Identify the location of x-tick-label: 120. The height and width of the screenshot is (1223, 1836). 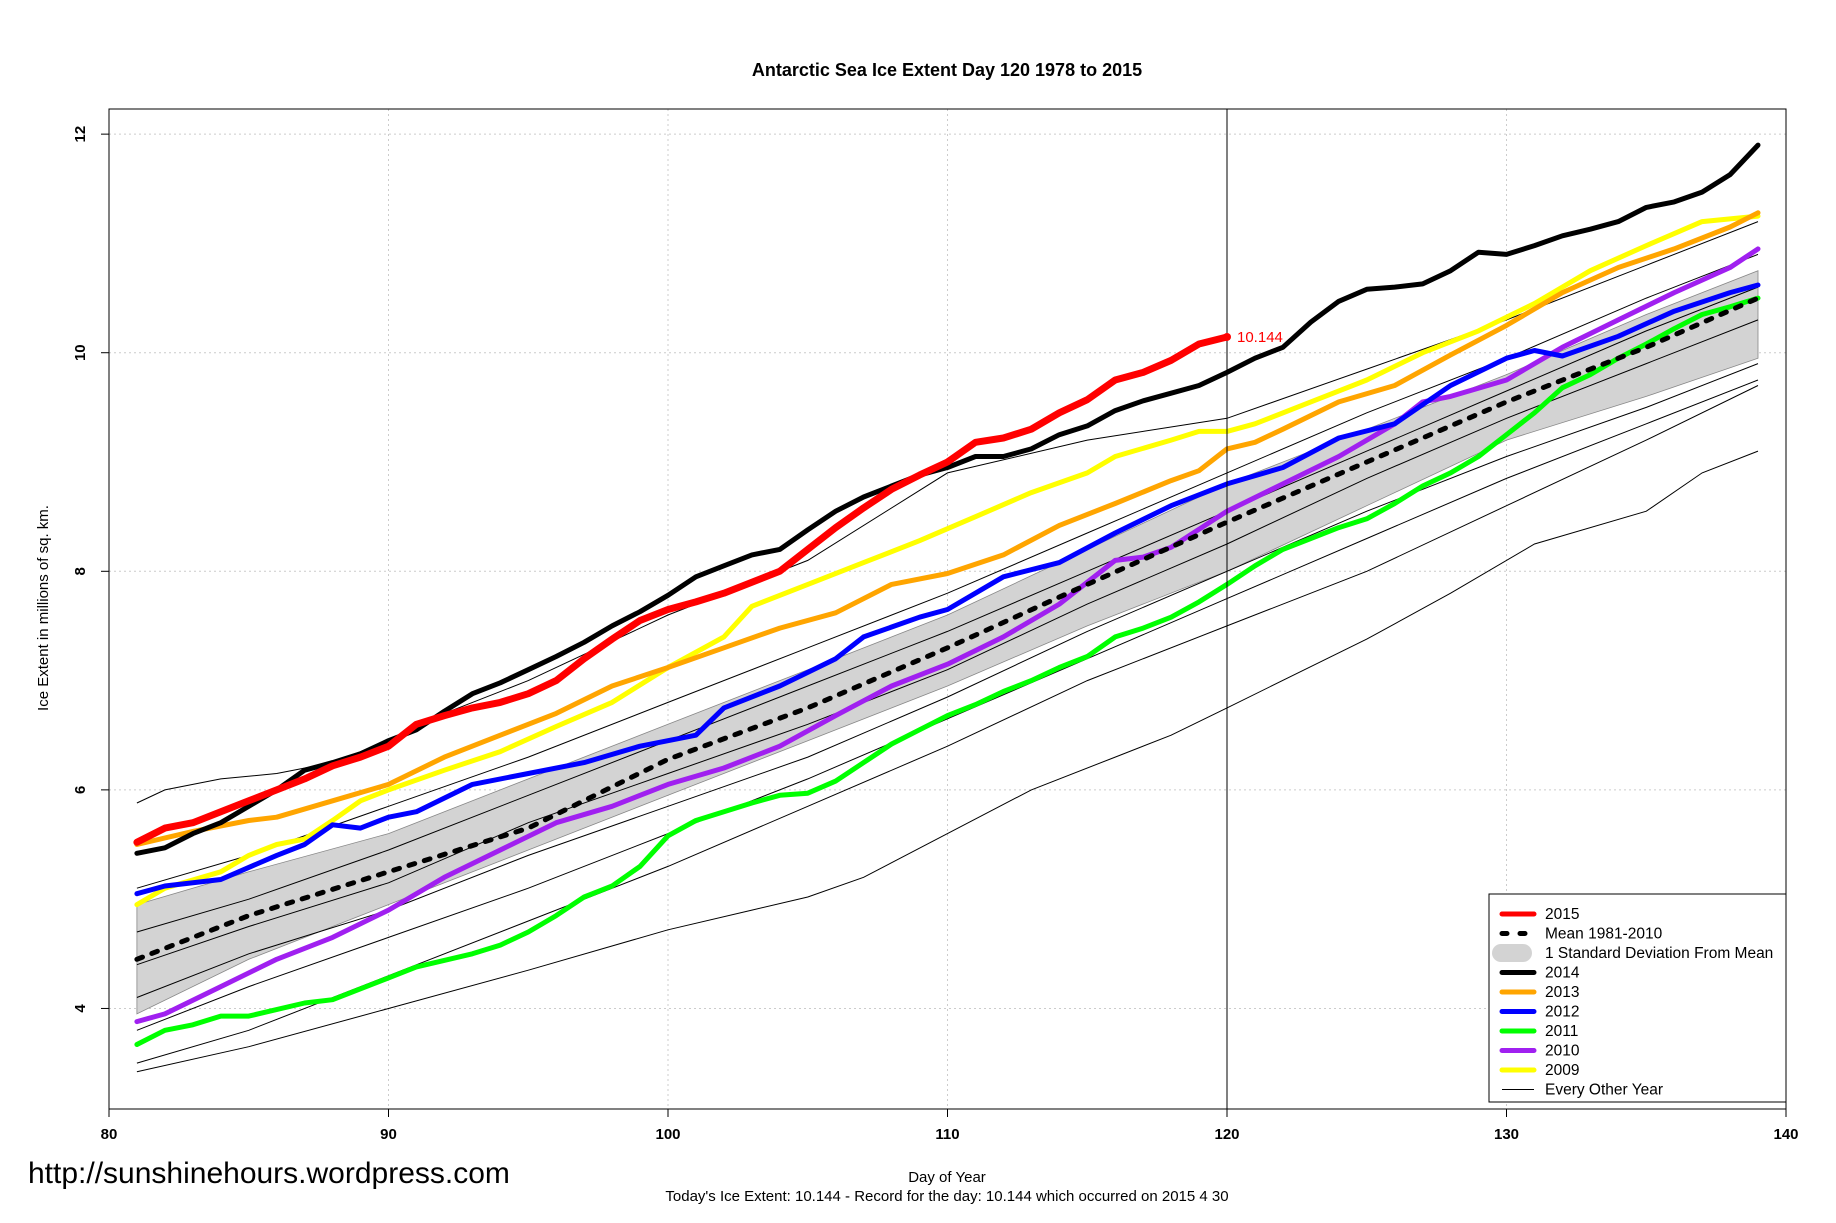
(1226, 1134).